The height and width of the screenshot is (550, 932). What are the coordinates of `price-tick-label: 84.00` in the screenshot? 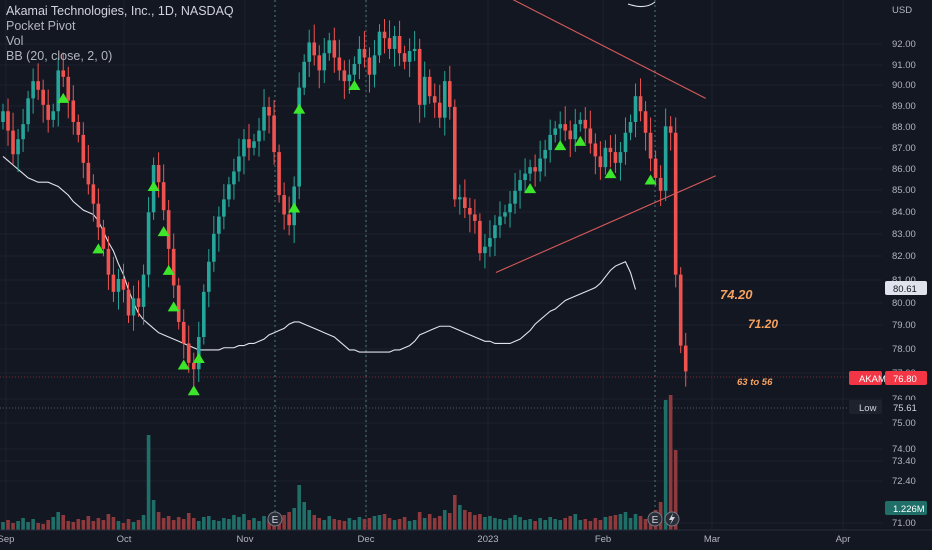 It's located at (904, 212).